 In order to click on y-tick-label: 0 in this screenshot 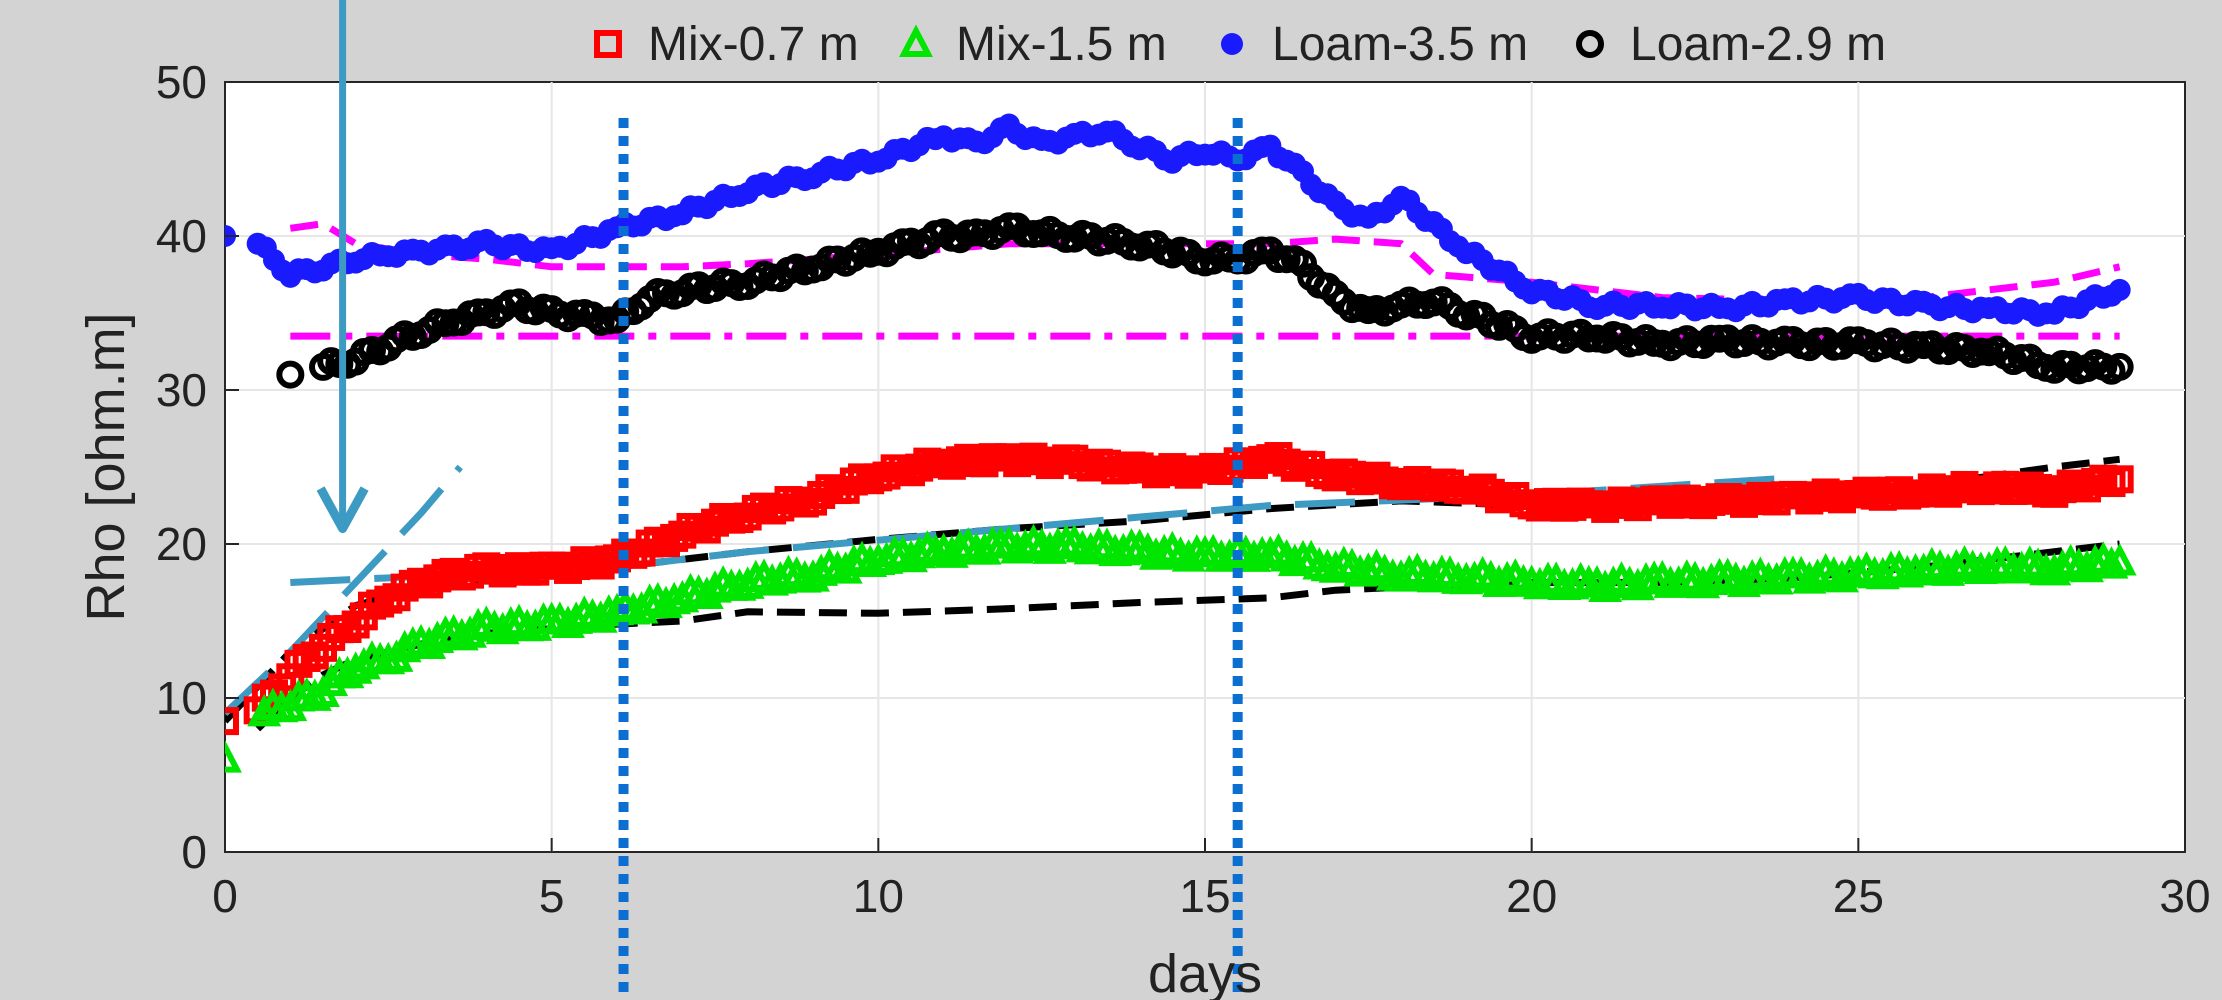, I will do `click(194, 852)`.